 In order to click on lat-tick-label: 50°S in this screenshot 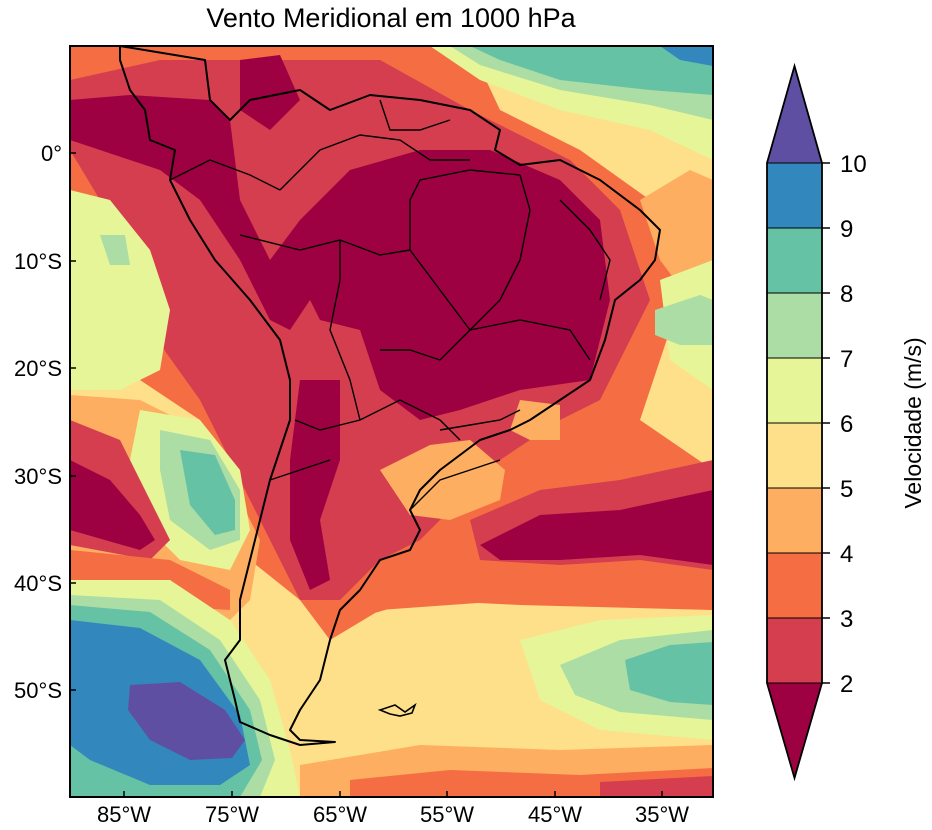, I will do `click(38, 690)`.